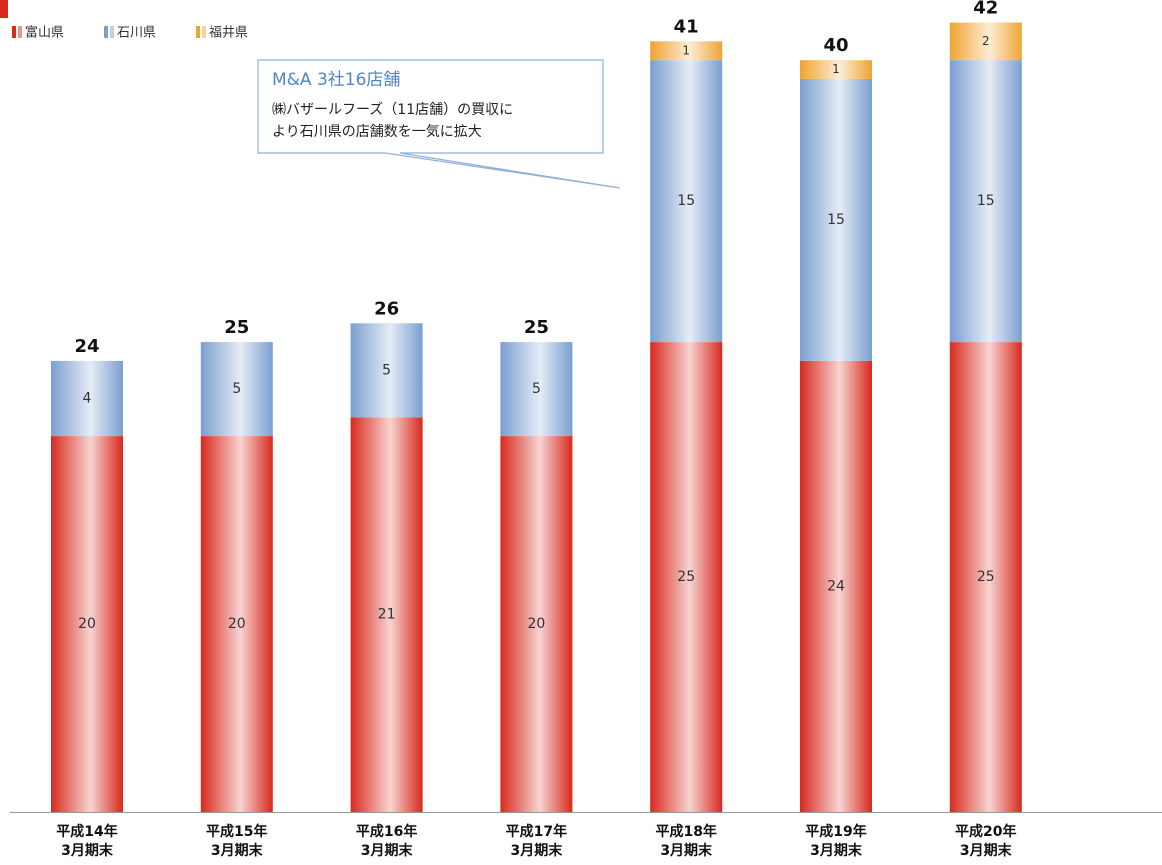 Image resolution: width=1162 pixels, height=865 pixels. I want to click on x-tick-label: 平成19年, so click(835, 831).